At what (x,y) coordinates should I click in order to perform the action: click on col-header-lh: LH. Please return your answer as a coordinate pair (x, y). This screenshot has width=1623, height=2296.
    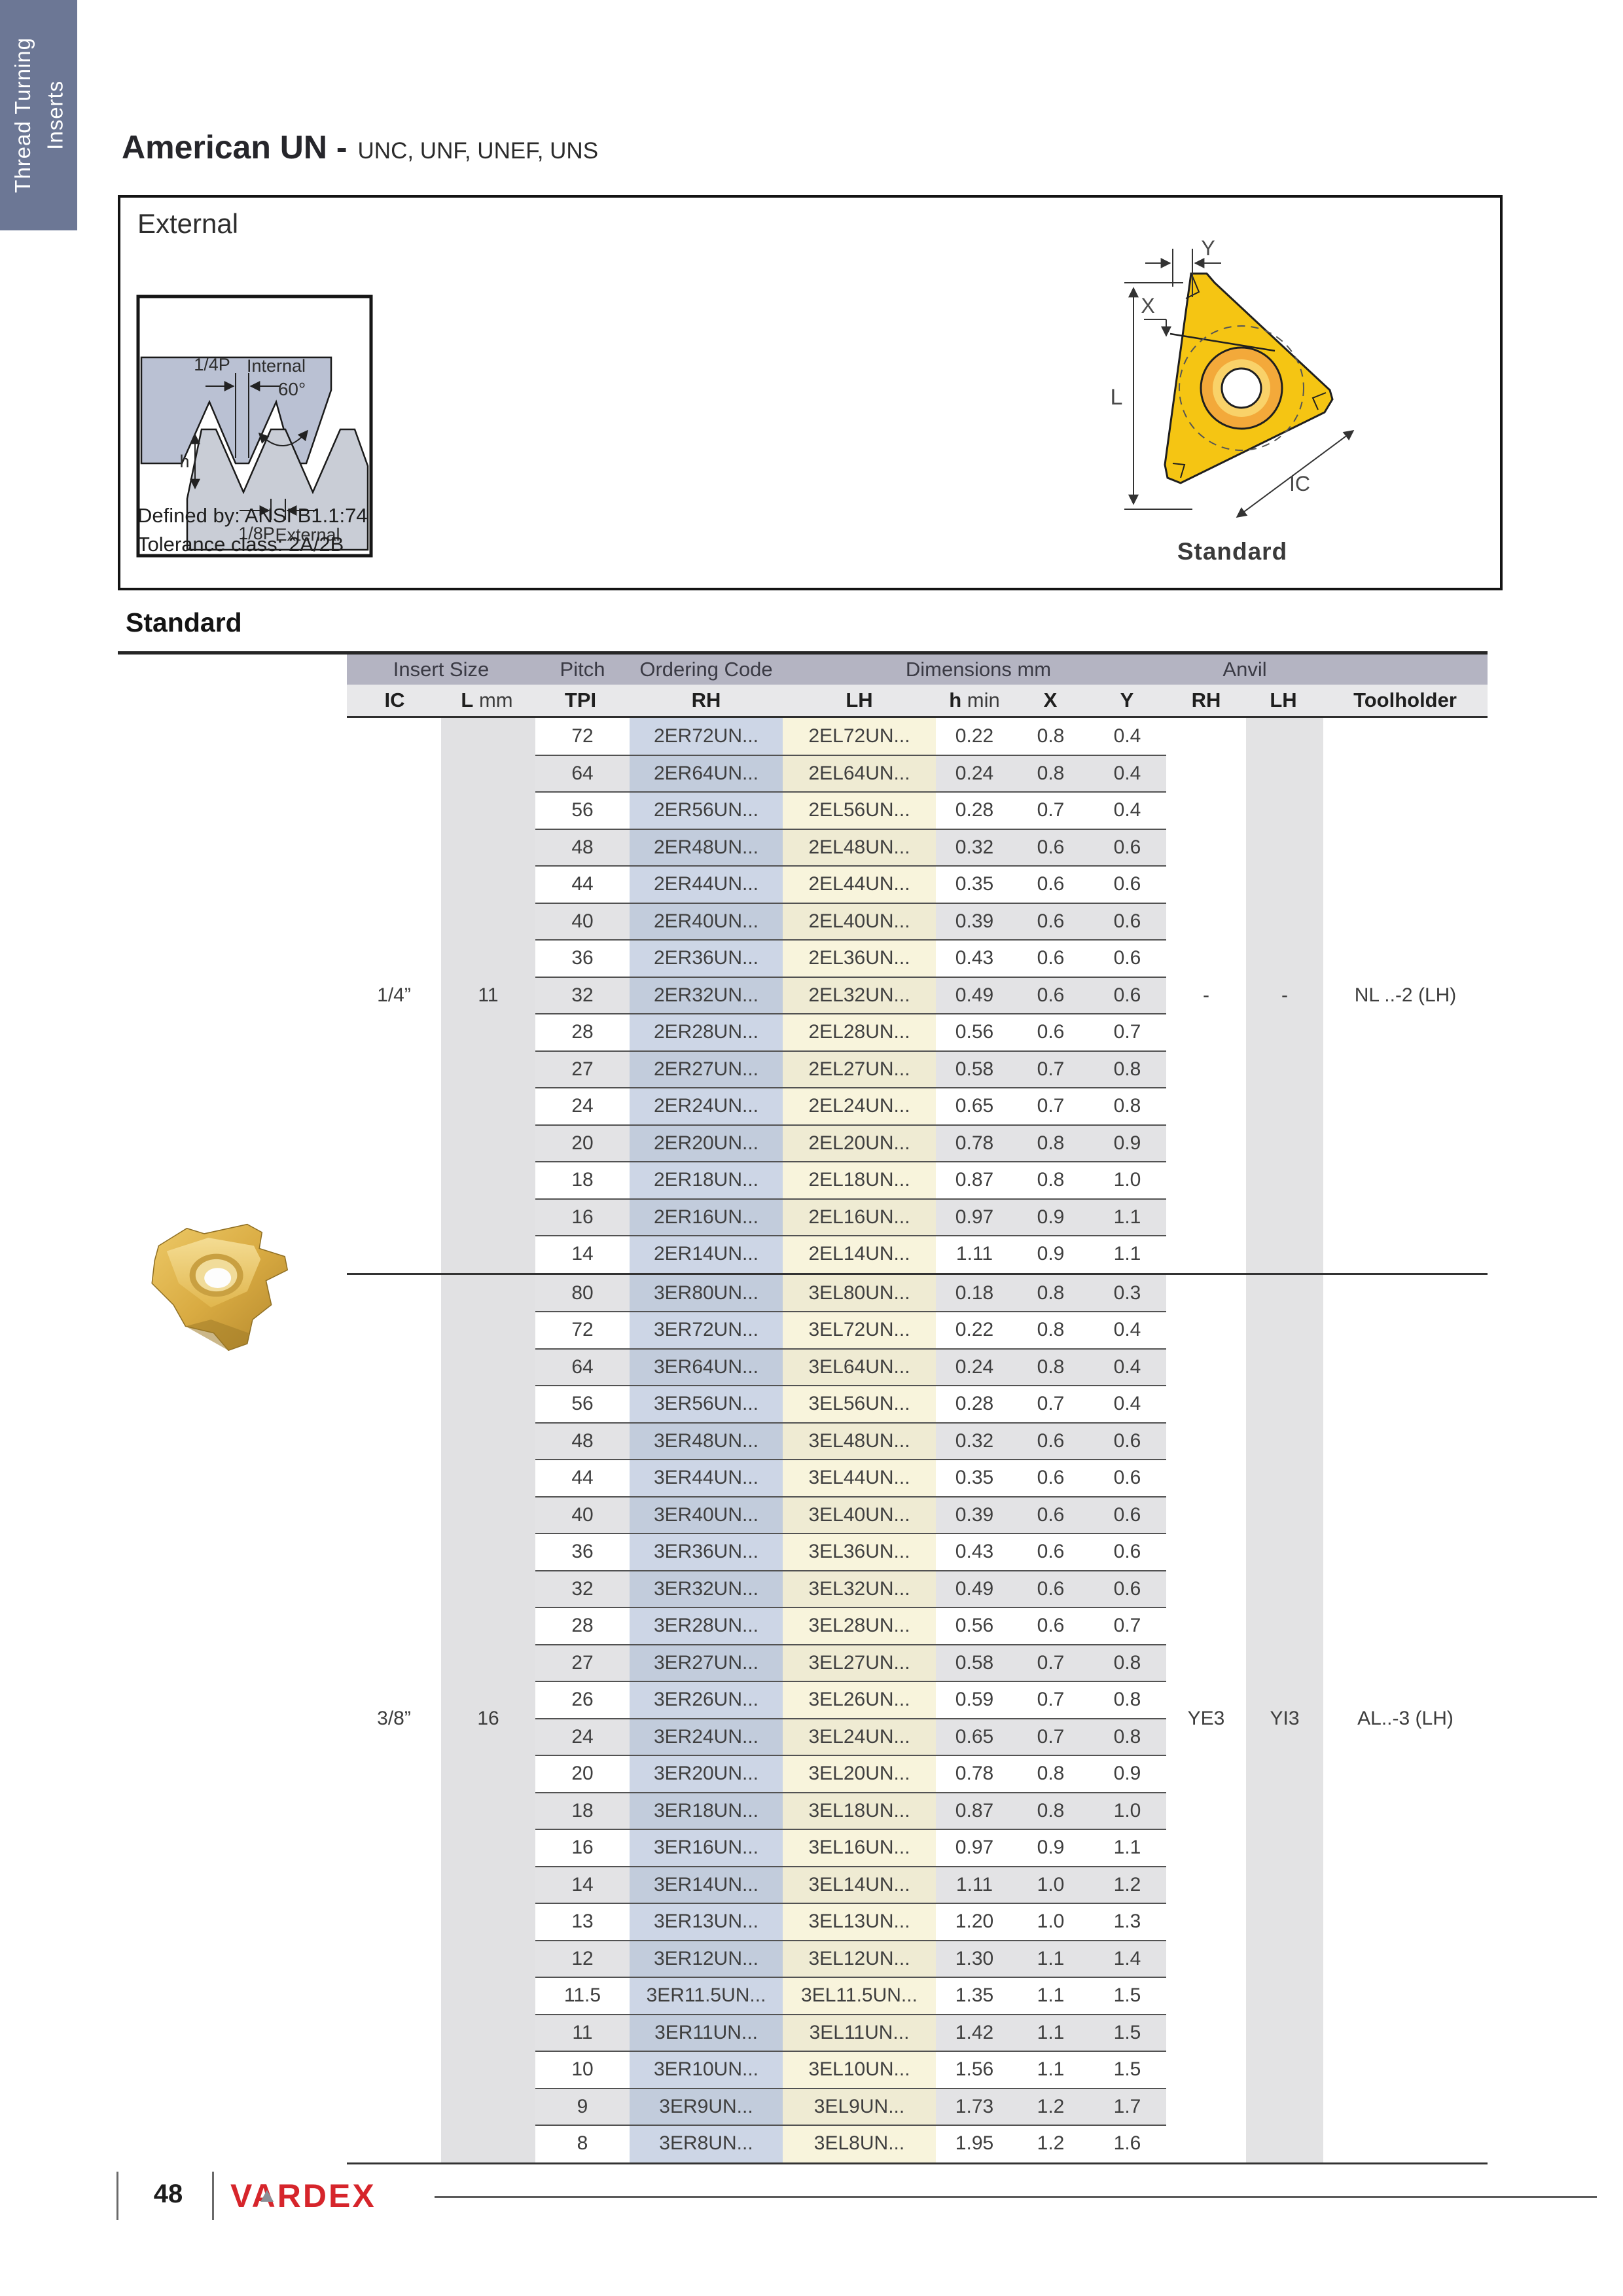
    Looking at the image, I should click on (859, 700).